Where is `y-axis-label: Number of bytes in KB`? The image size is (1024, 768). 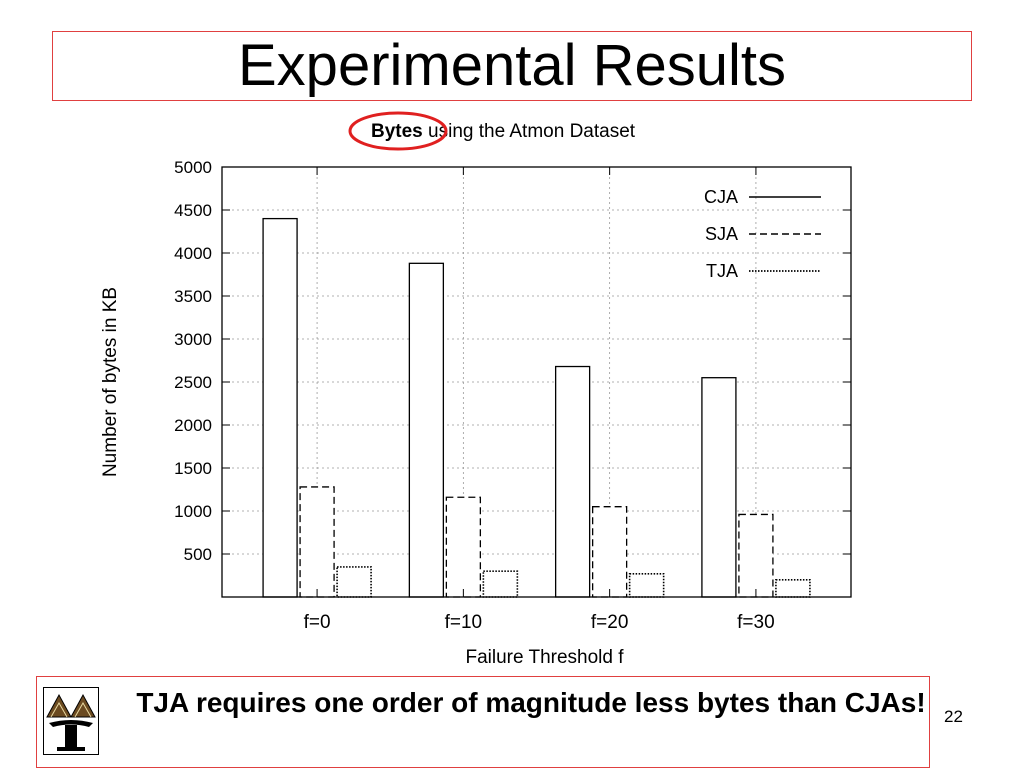
y-axis-label: Number of bytes in KB is located at coordinates (110, 382).